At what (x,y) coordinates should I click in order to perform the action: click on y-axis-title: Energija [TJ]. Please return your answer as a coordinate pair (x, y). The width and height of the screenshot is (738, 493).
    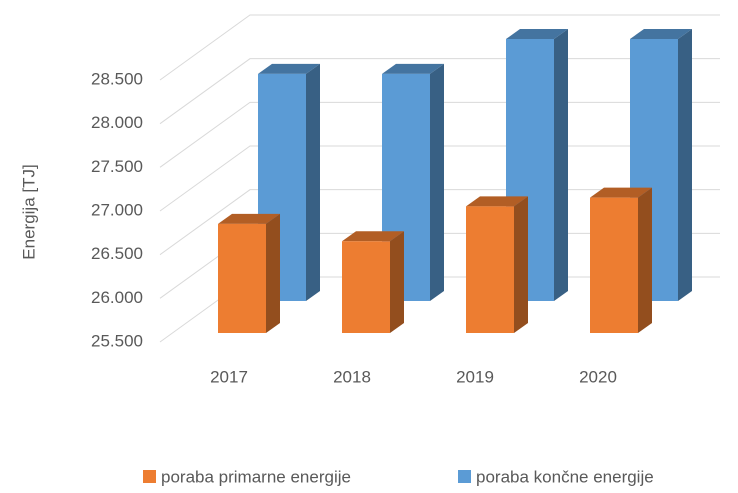
    Looking at the image, I should click on (28, 211).